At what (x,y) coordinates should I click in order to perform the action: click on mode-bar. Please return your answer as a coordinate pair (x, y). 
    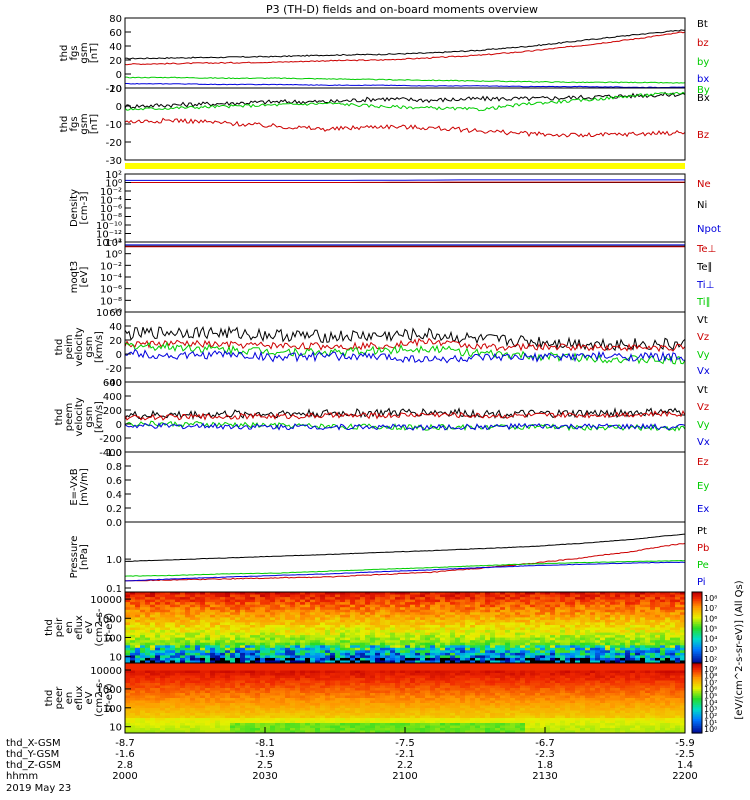
    Looking at the image, I should click on (405, 166).